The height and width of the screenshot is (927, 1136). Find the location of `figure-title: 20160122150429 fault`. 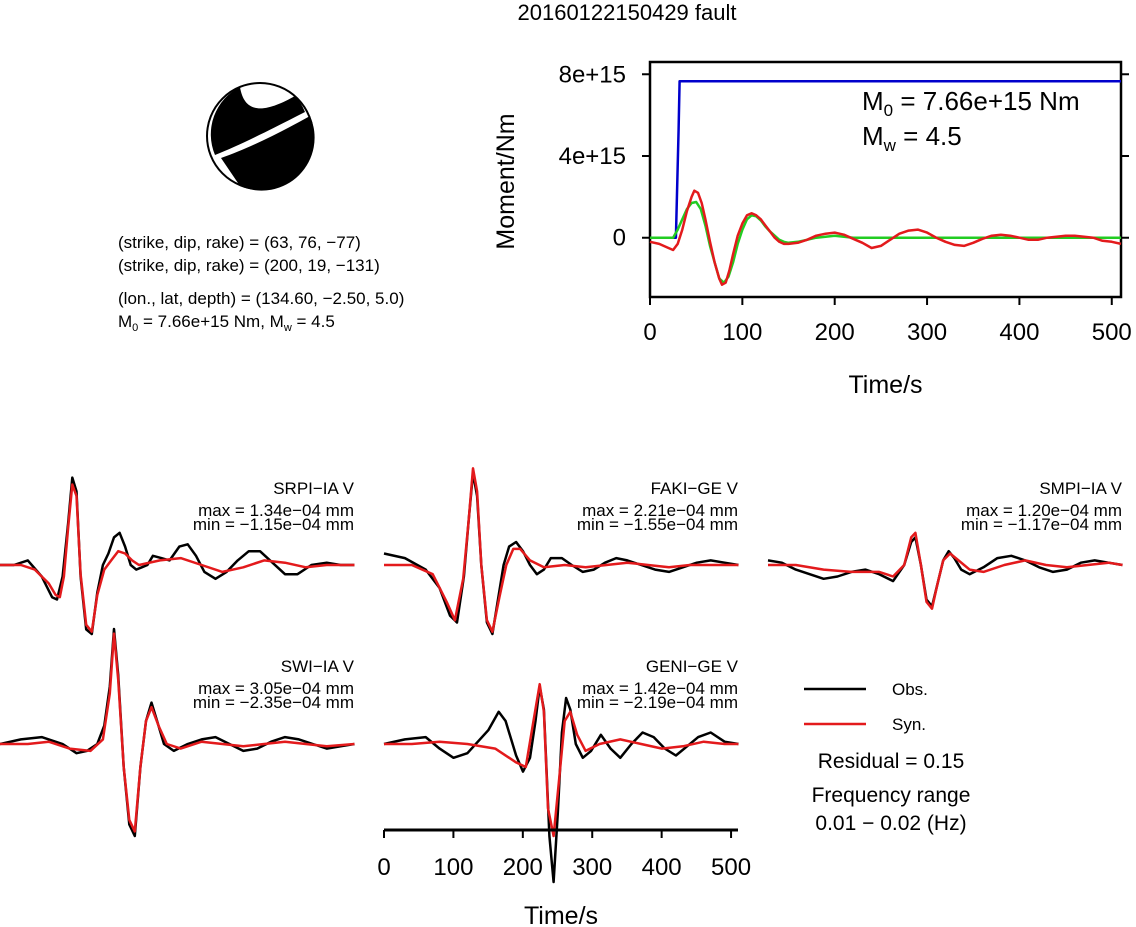

figure-title: 20160122150429 fault is located at coordinates (627, 12).